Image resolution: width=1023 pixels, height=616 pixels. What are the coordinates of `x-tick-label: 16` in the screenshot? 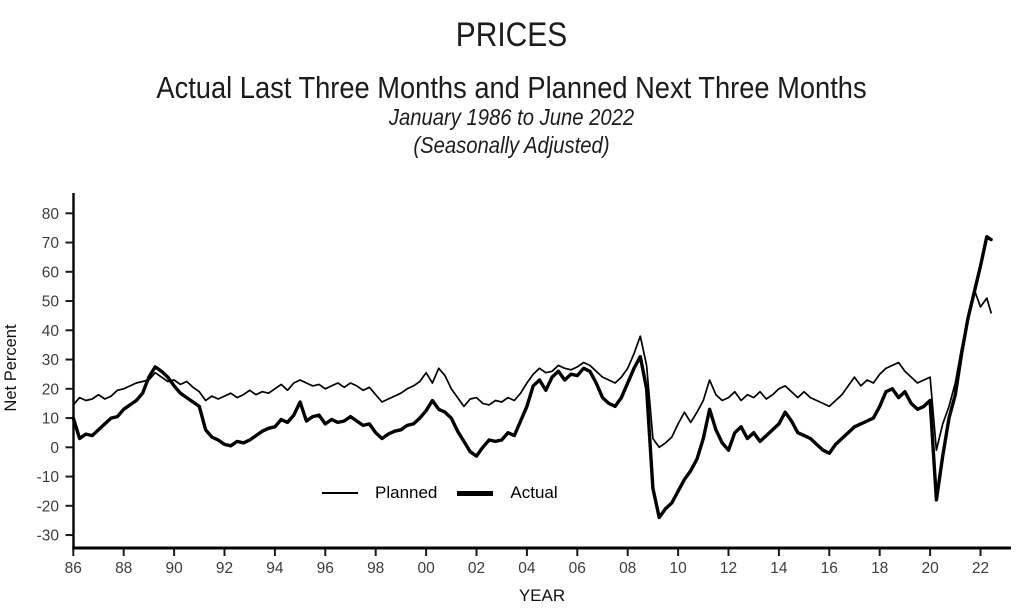 It's located at (829, 568).